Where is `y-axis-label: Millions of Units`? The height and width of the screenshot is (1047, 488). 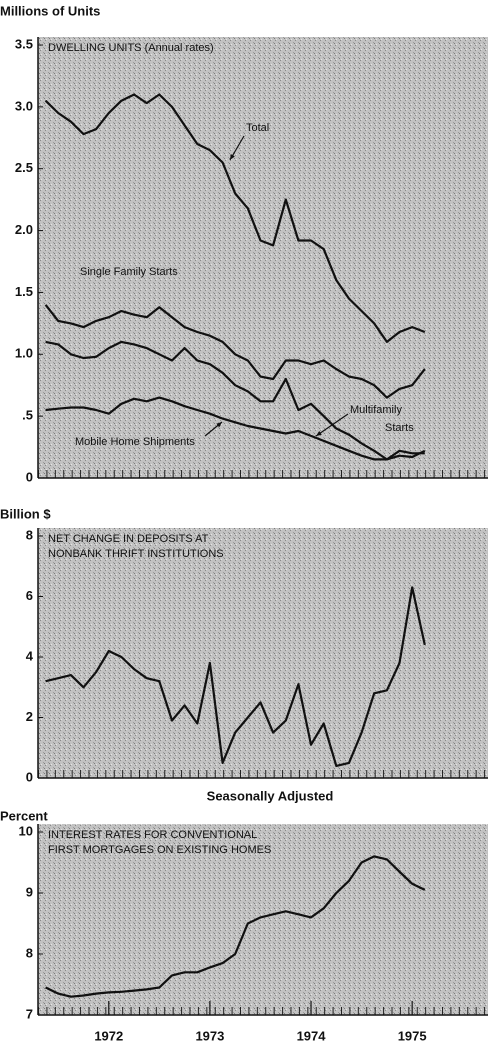
y-axis-label: Millions of Units is located at coordinates (50, 10).